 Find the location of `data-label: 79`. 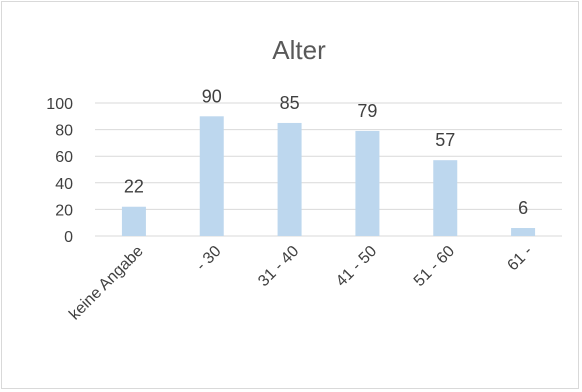

data-label: 79 is located at coordinates (367, 111).